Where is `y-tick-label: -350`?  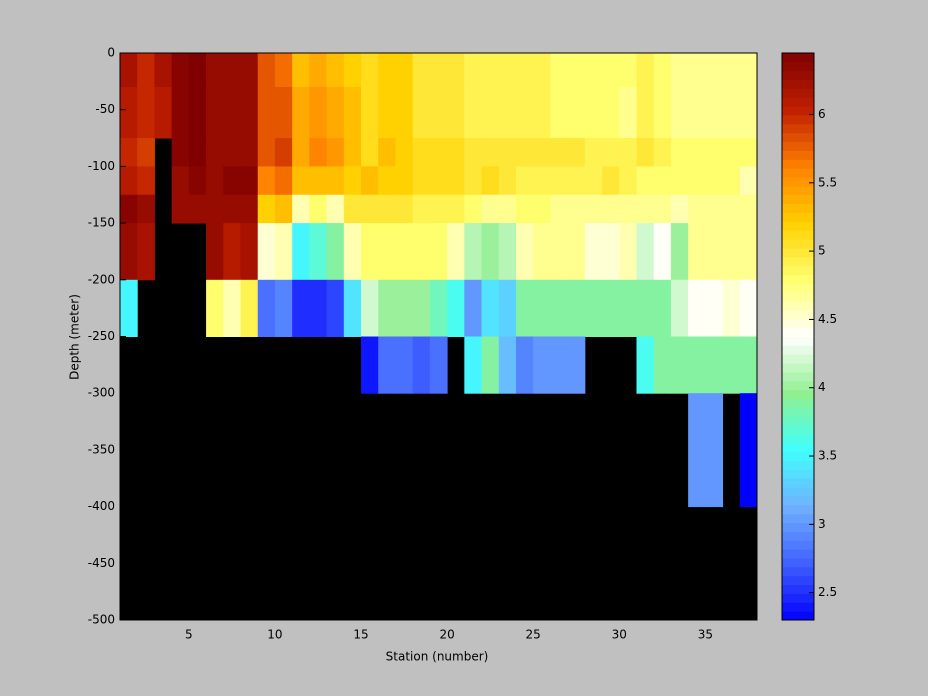
y-tick-label: -350 is located at coordinates (101, 449).